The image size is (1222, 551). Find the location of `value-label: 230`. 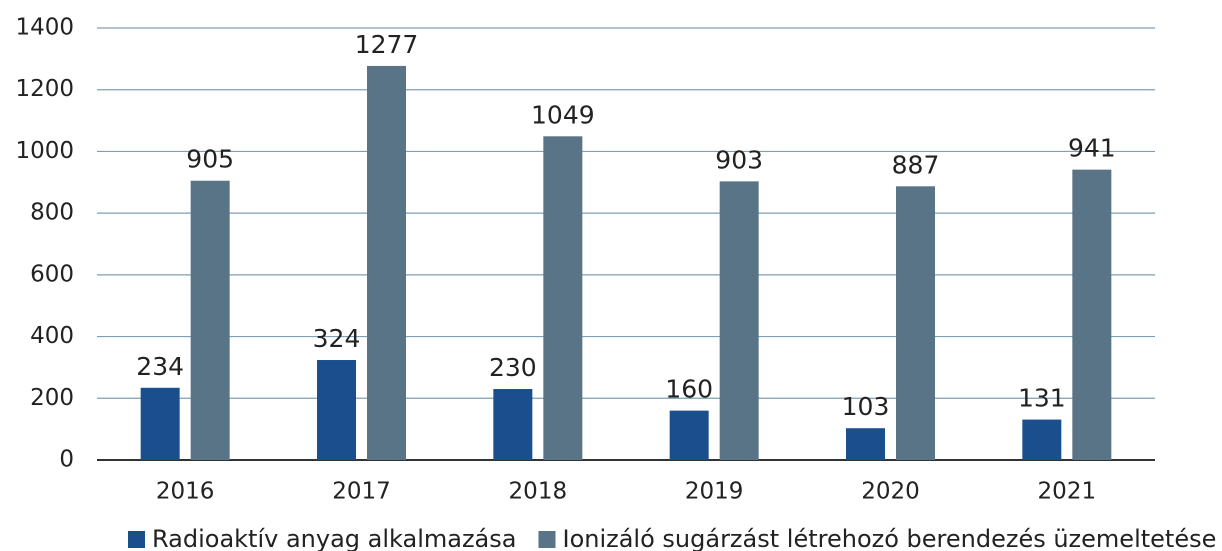

value-label: 230 is located at coordinates (513, 367).